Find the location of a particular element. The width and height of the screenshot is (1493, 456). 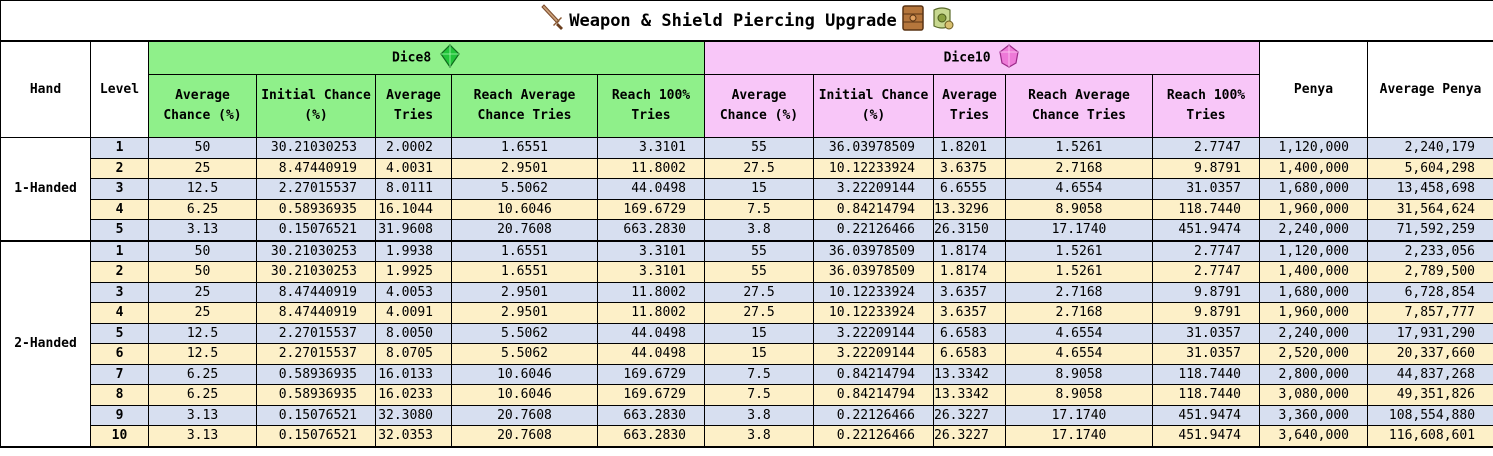

dice10-average-tries-cell: 6.6583 is located at coordinates (969, 354).